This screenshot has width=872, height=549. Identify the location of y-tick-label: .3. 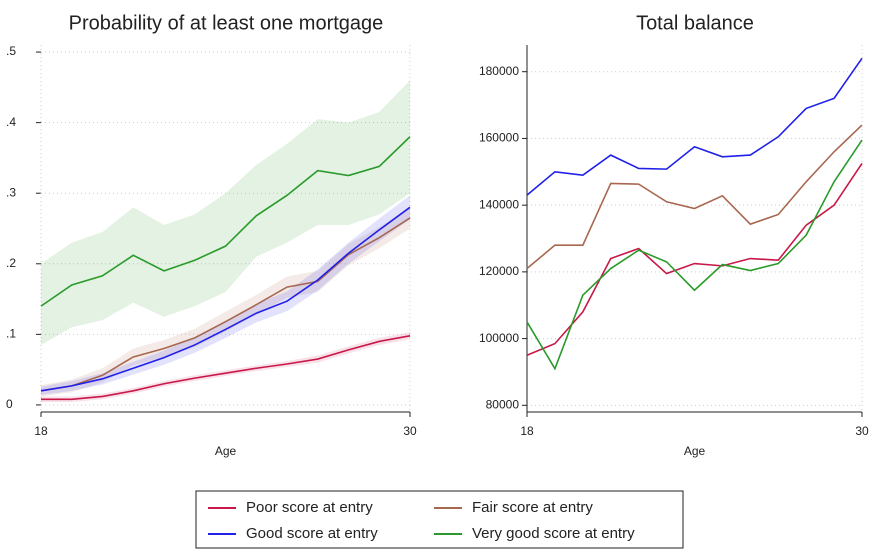
(11, 192).